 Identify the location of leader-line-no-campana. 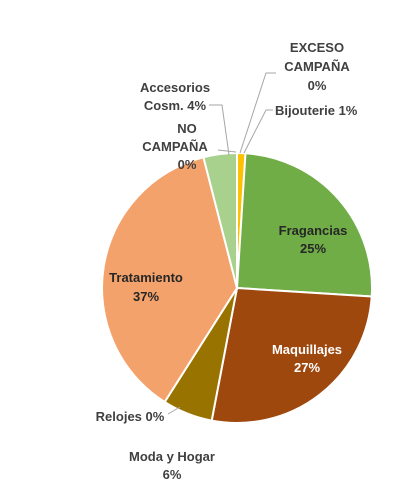
(227, 151).